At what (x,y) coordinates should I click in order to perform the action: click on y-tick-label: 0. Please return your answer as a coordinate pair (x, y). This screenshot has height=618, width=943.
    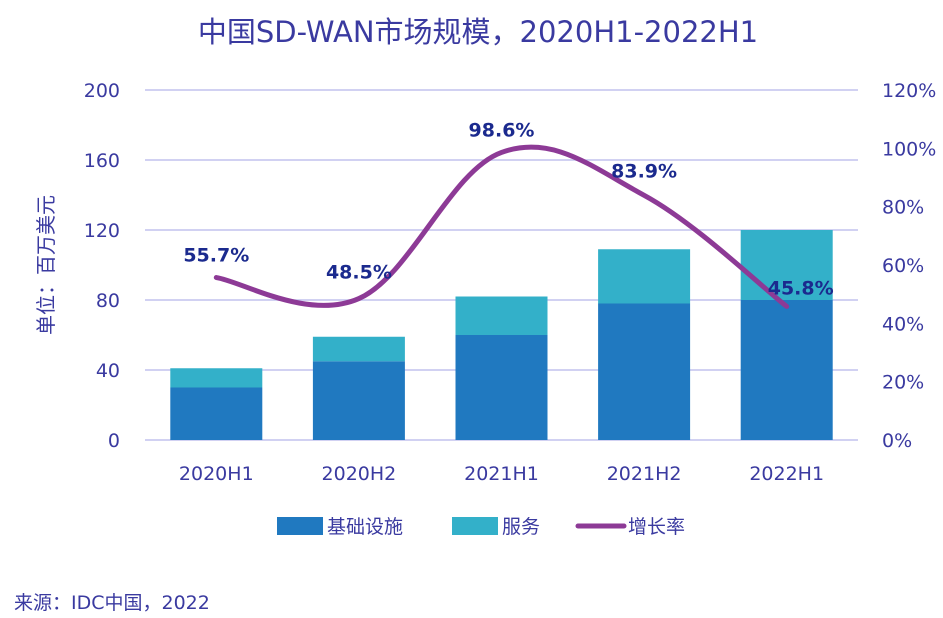
    Looking at the image, I should click on (114, 441).